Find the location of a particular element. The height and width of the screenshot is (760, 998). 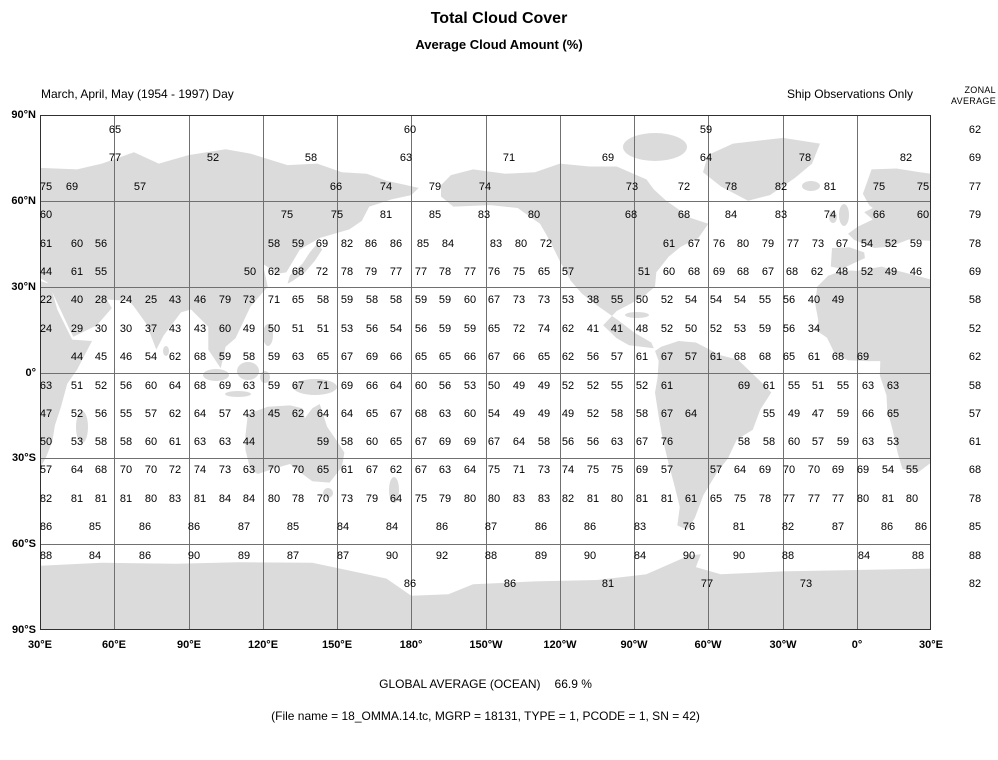

continent-africa-west is located at coordinates (873, 369).